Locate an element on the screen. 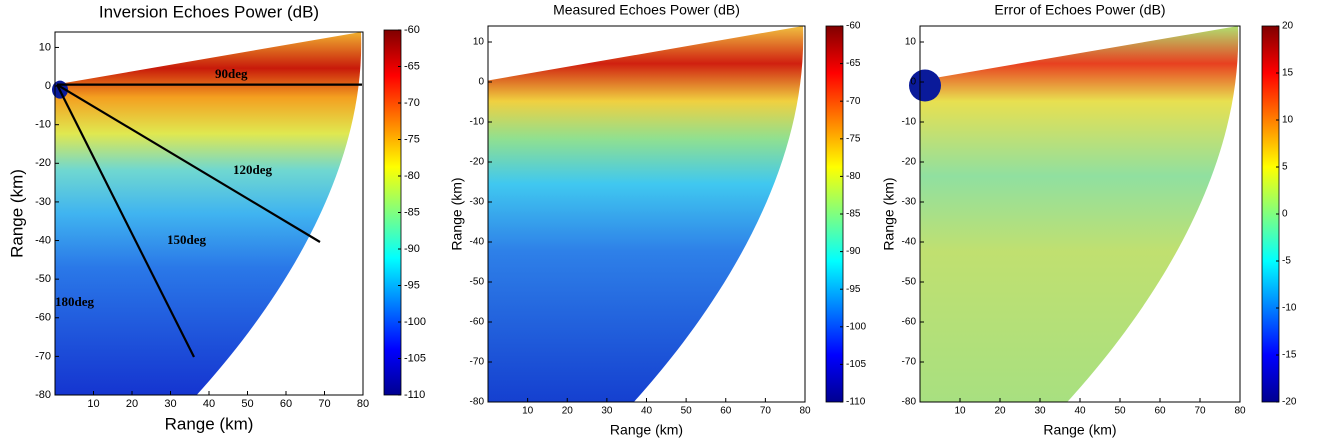 This screenshot has height=444, width=1319. annotation: 180deg is located at coordinates (75, 301).